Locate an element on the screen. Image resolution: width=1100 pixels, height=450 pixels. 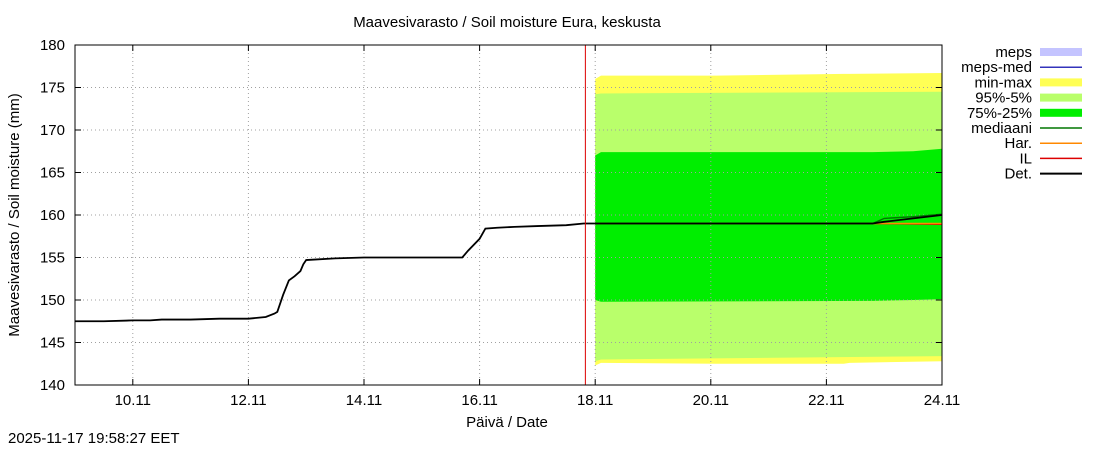
x-tick-label: 22.11 is located at coordinates (826, 400).